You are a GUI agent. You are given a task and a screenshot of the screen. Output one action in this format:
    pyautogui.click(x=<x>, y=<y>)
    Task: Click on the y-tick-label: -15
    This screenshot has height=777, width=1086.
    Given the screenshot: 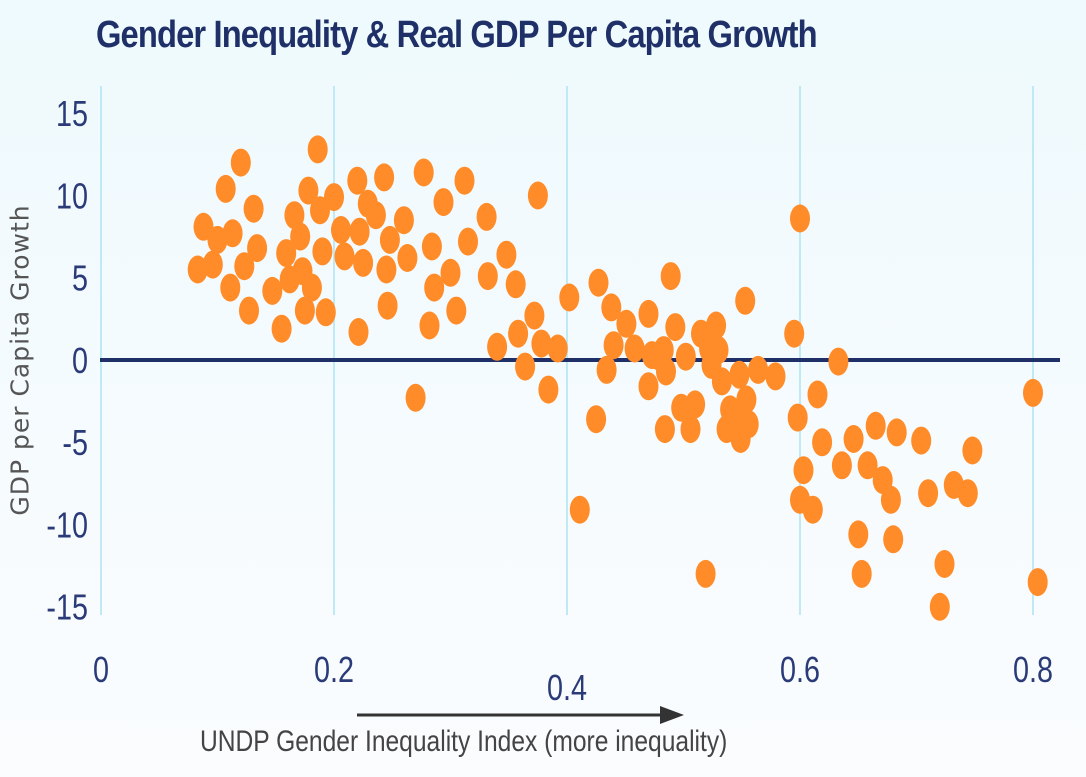 What is the action you would take?
    pyautogui.click(x=67, y=607)
    